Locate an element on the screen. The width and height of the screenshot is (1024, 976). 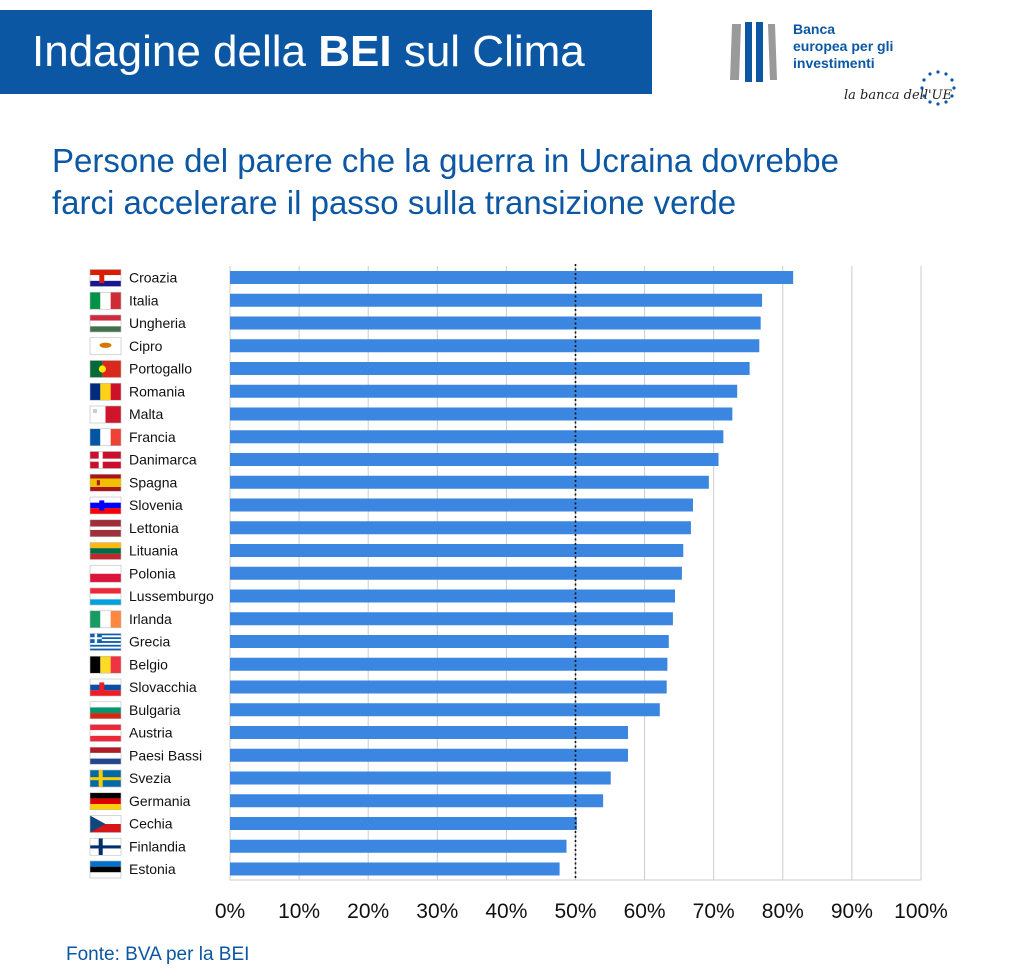
category-label-5: Romania is located at coordinates (157, 391).